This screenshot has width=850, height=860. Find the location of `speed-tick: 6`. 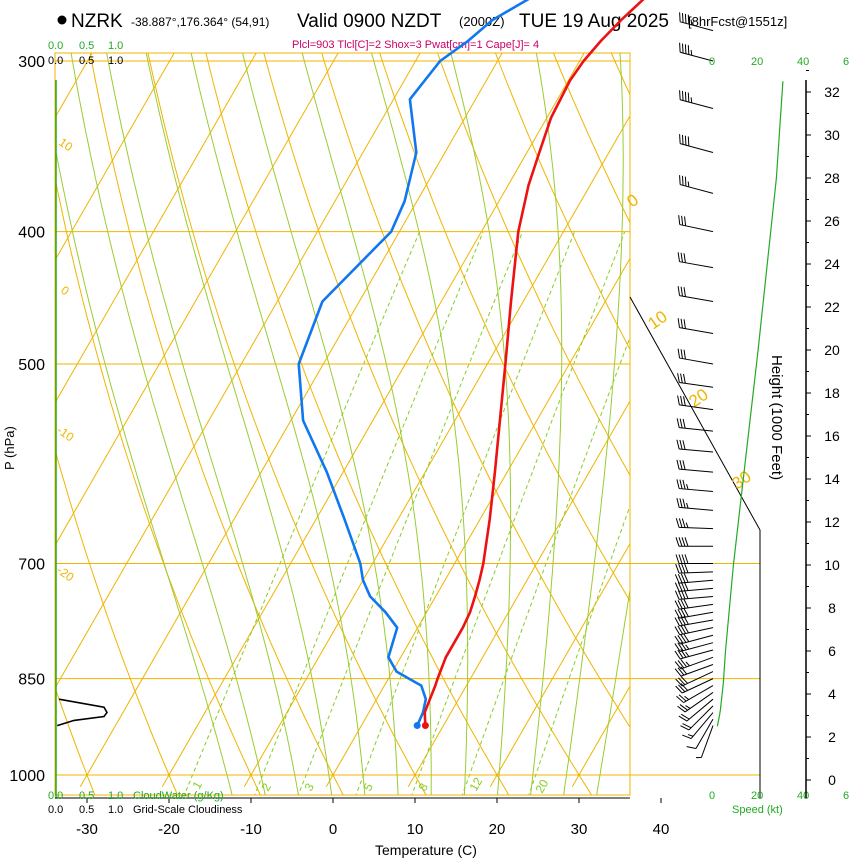

speed-tick: 6 is located at coordinates (846, 796).